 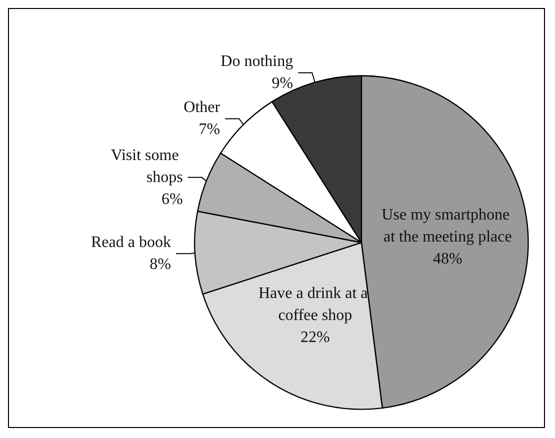 What do you see at coordinates (283, 83) in the screenshot?
I see `data-label: 9%` at bounding box center [283, 83].